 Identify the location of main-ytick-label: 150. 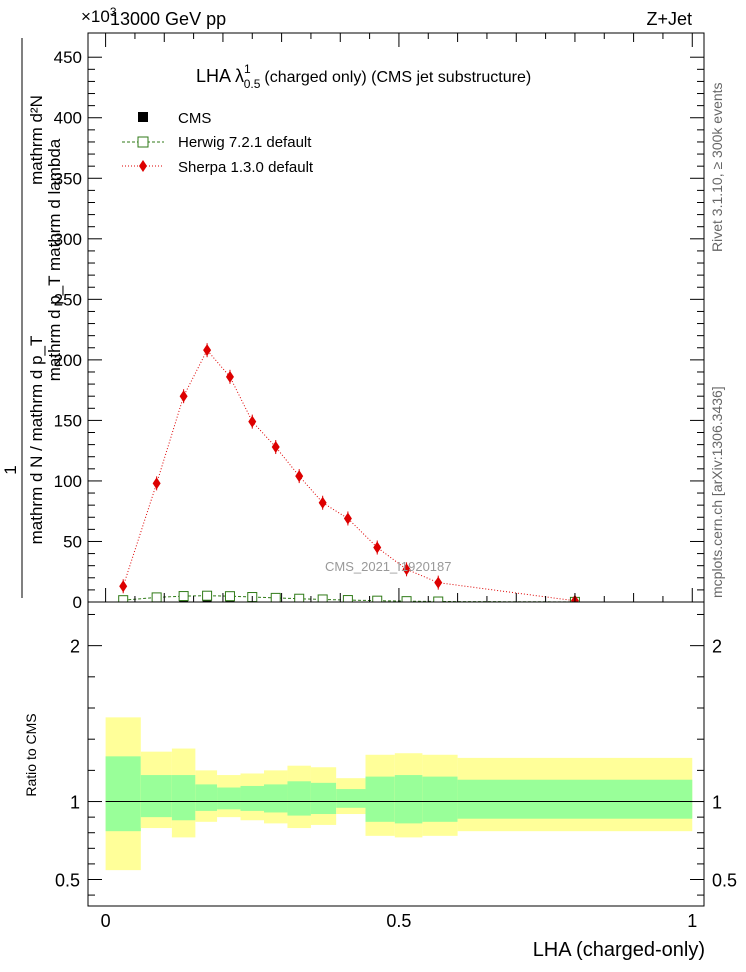
(68, 420).